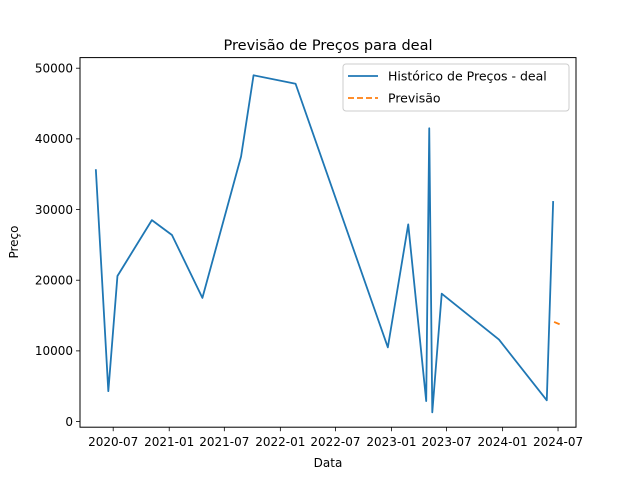  Describe the element at coordinates (14, 241) in the screenshot. I see `y-axis-label: Preço` at that location.